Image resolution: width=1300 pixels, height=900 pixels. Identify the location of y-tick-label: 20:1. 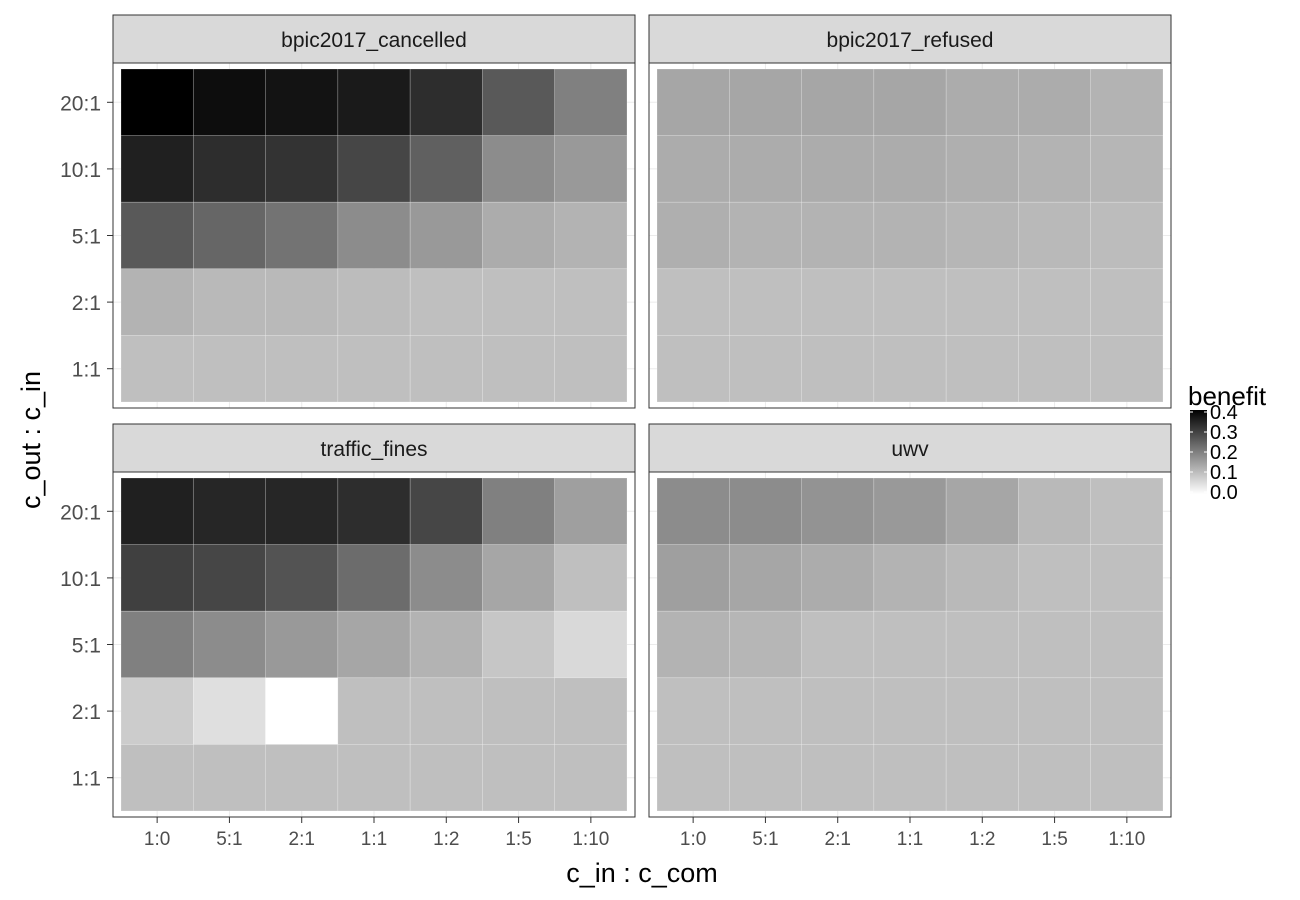
(80, 103).